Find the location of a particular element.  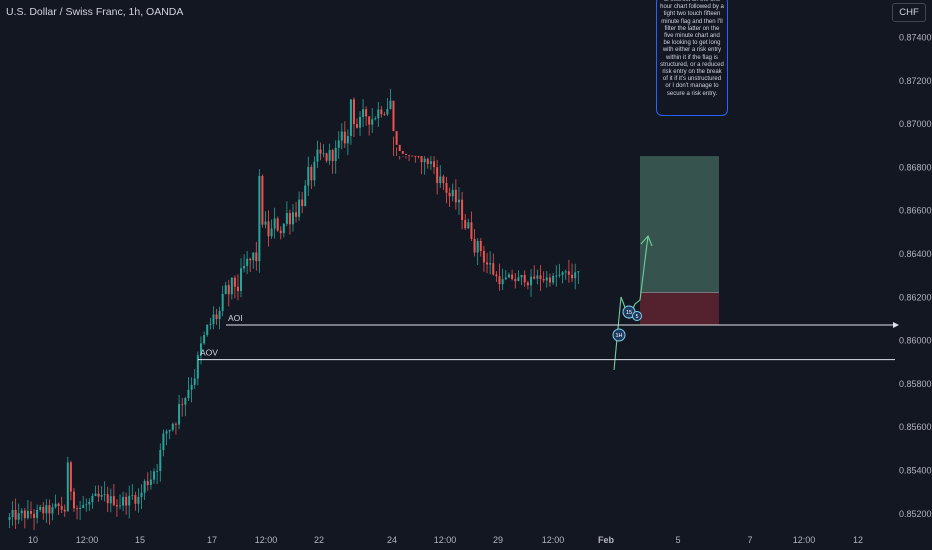

level-aoi: AOI is located at coordinates (560, 319).